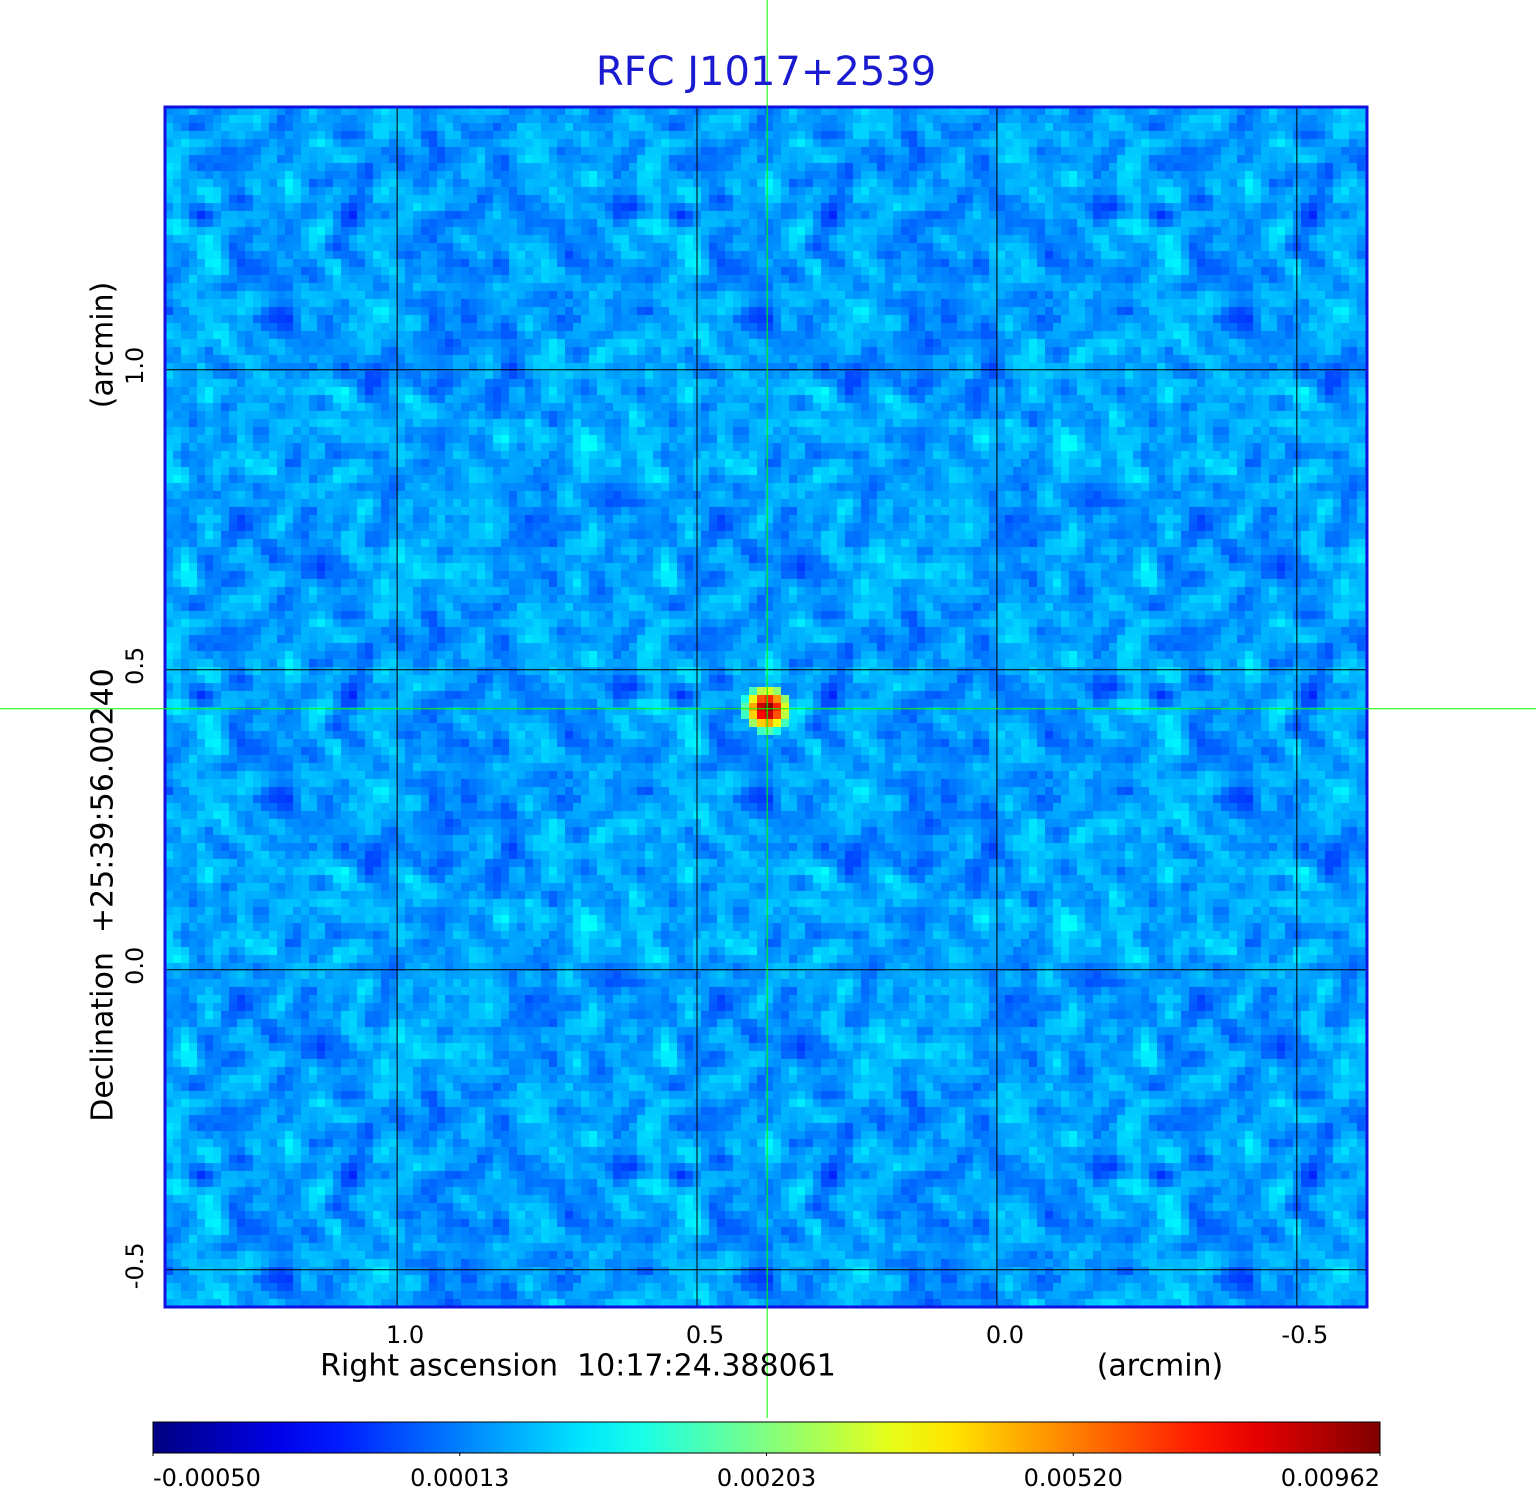 The height and width of the screenshot is (1511, 1536). I want to click on colorbar-tick-label: 0.00203, so click(766, 1478).